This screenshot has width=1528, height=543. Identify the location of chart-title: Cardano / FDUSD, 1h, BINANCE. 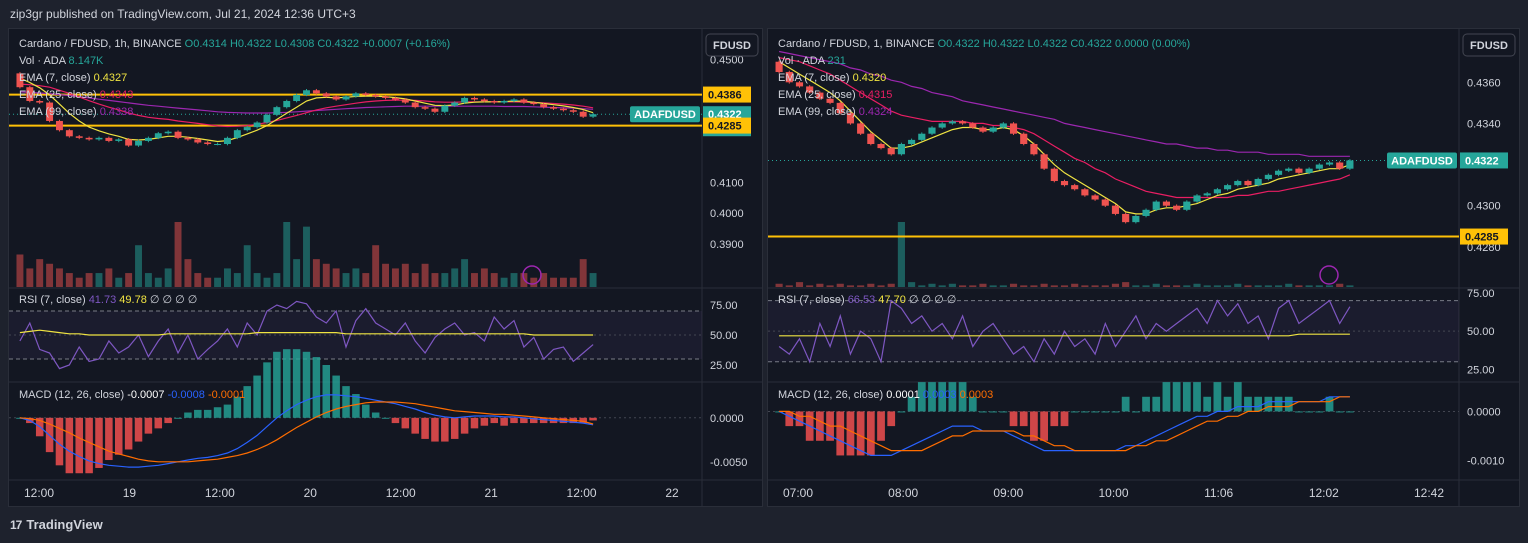
(102, 44).